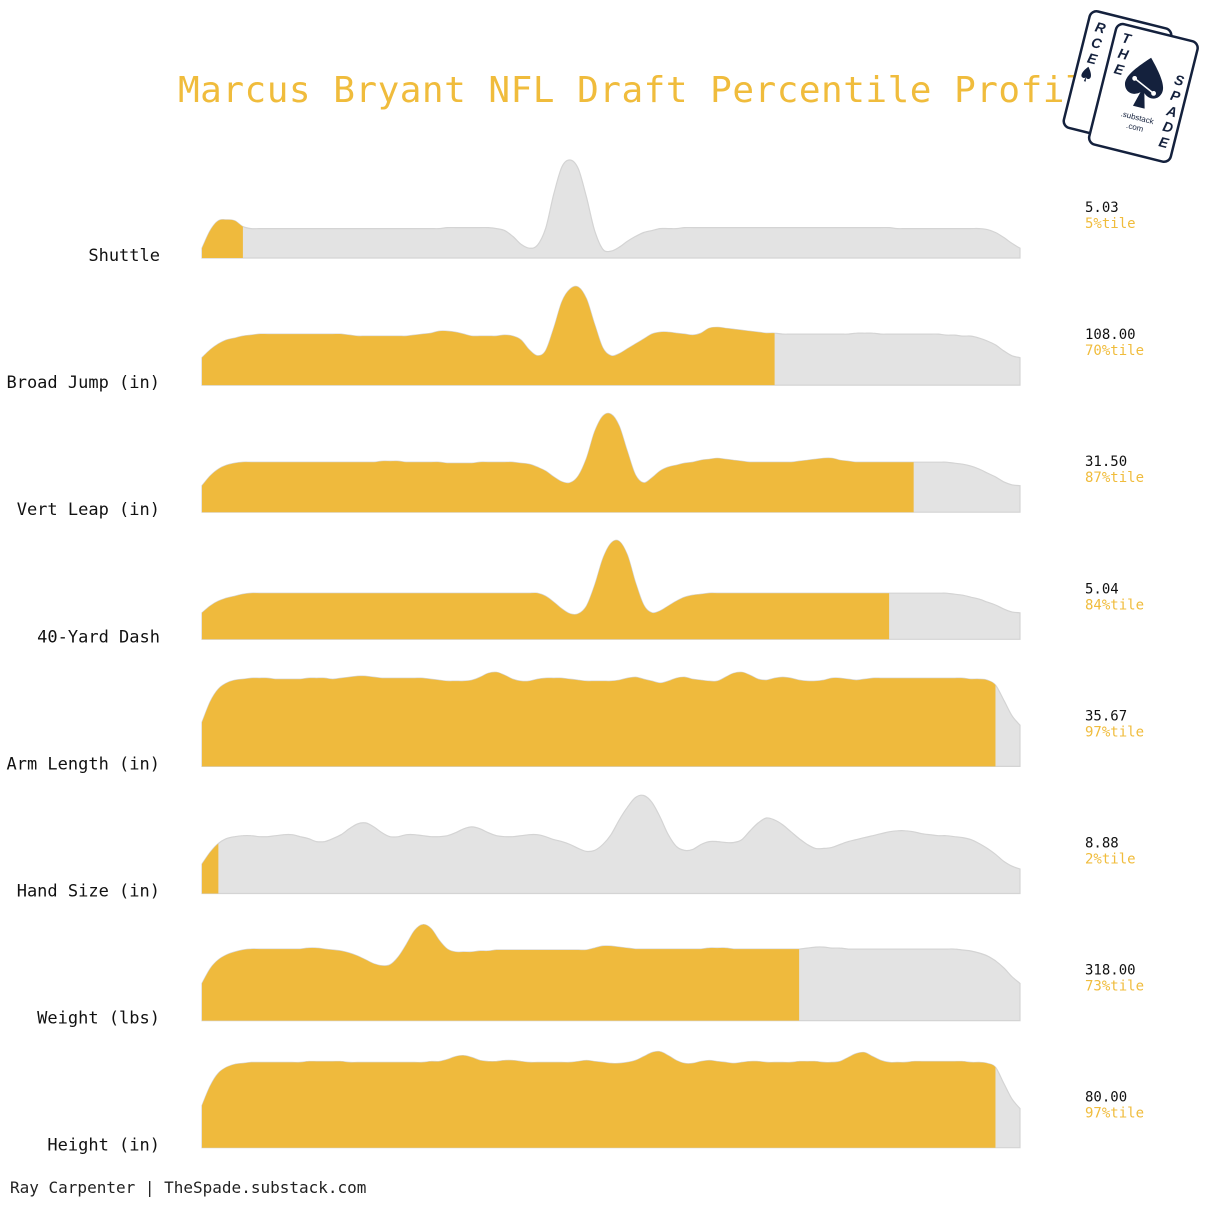  Describe the element at coordinates (1144, 86) in the screenshot. I see `spade-shine-line` at that location.